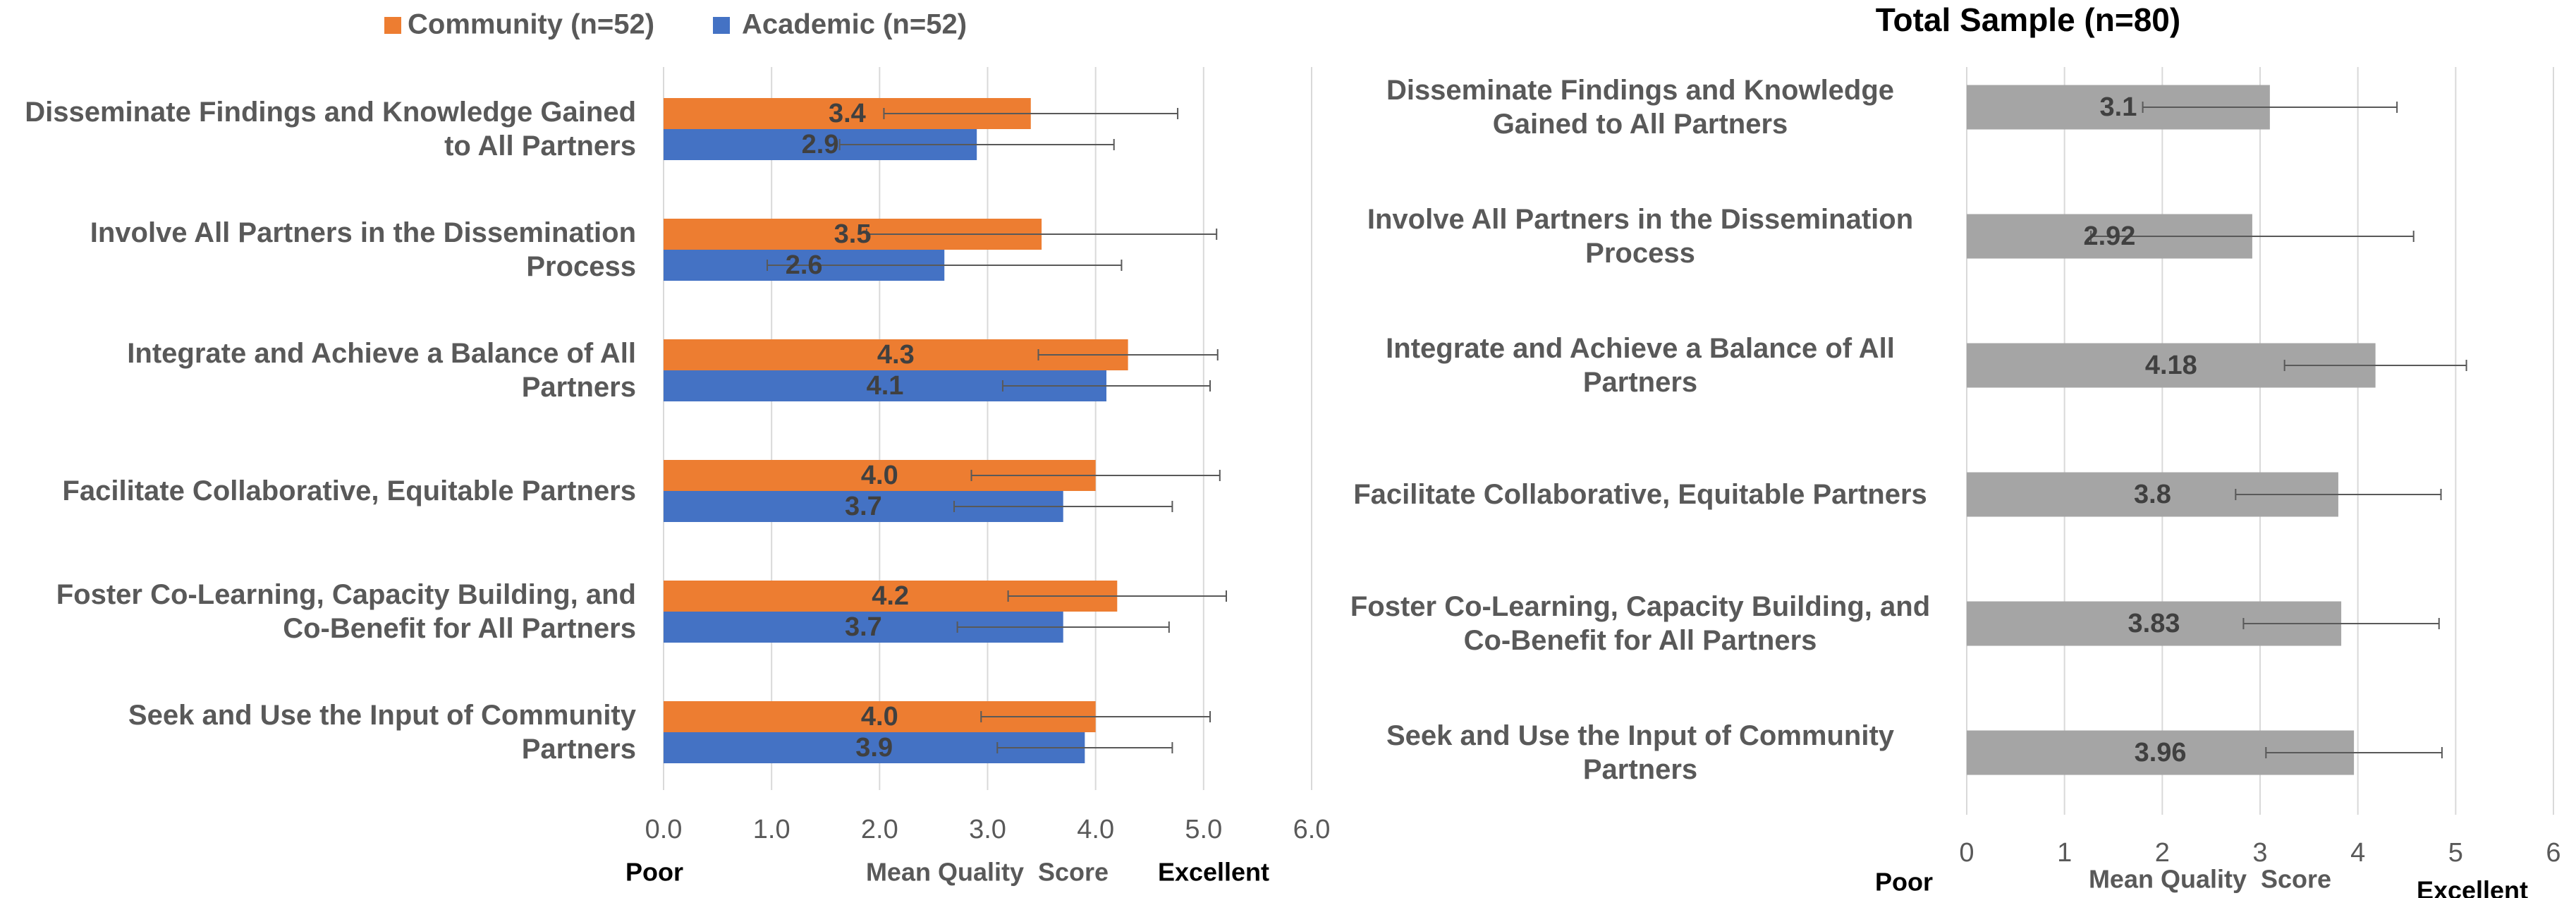 The width and height of the screenshot is (2576, 898). Describe the element at coordinates (874, 748) in the screenshot. I see `data-label: 3.9` at that location.